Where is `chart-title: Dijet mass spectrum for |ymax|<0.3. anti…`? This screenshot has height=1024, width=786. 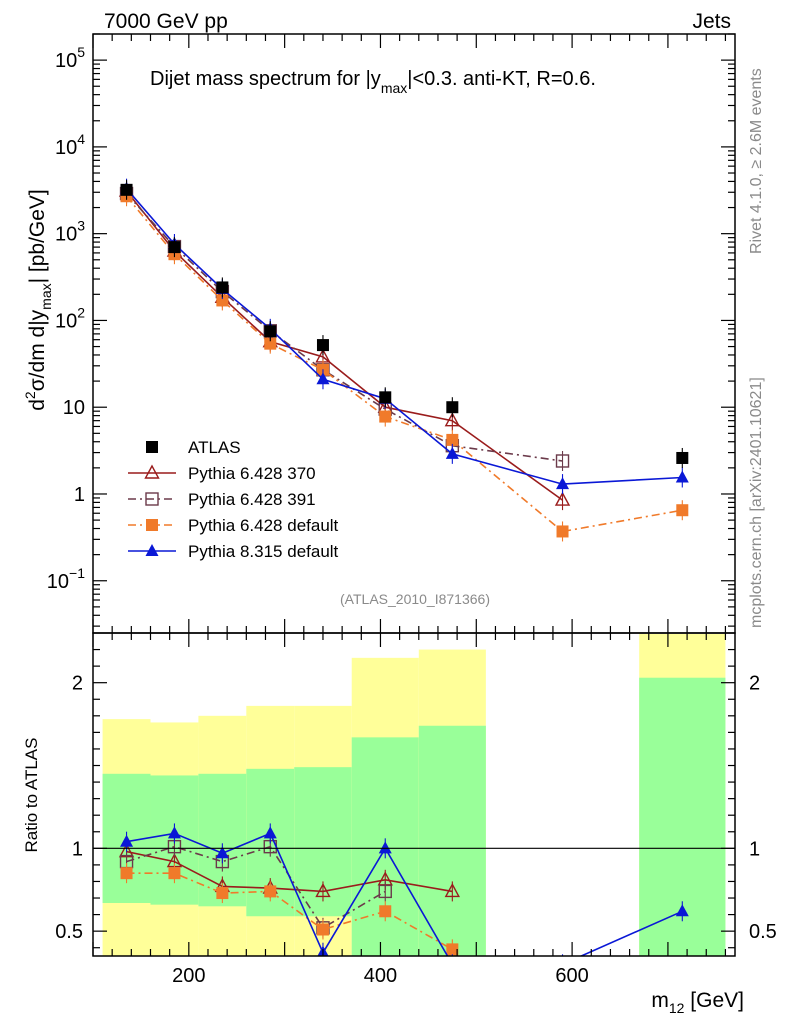 chart-title: Dijet mass spectrum for |ymax|<0.3. anti… is located at coordinates (373, 82).